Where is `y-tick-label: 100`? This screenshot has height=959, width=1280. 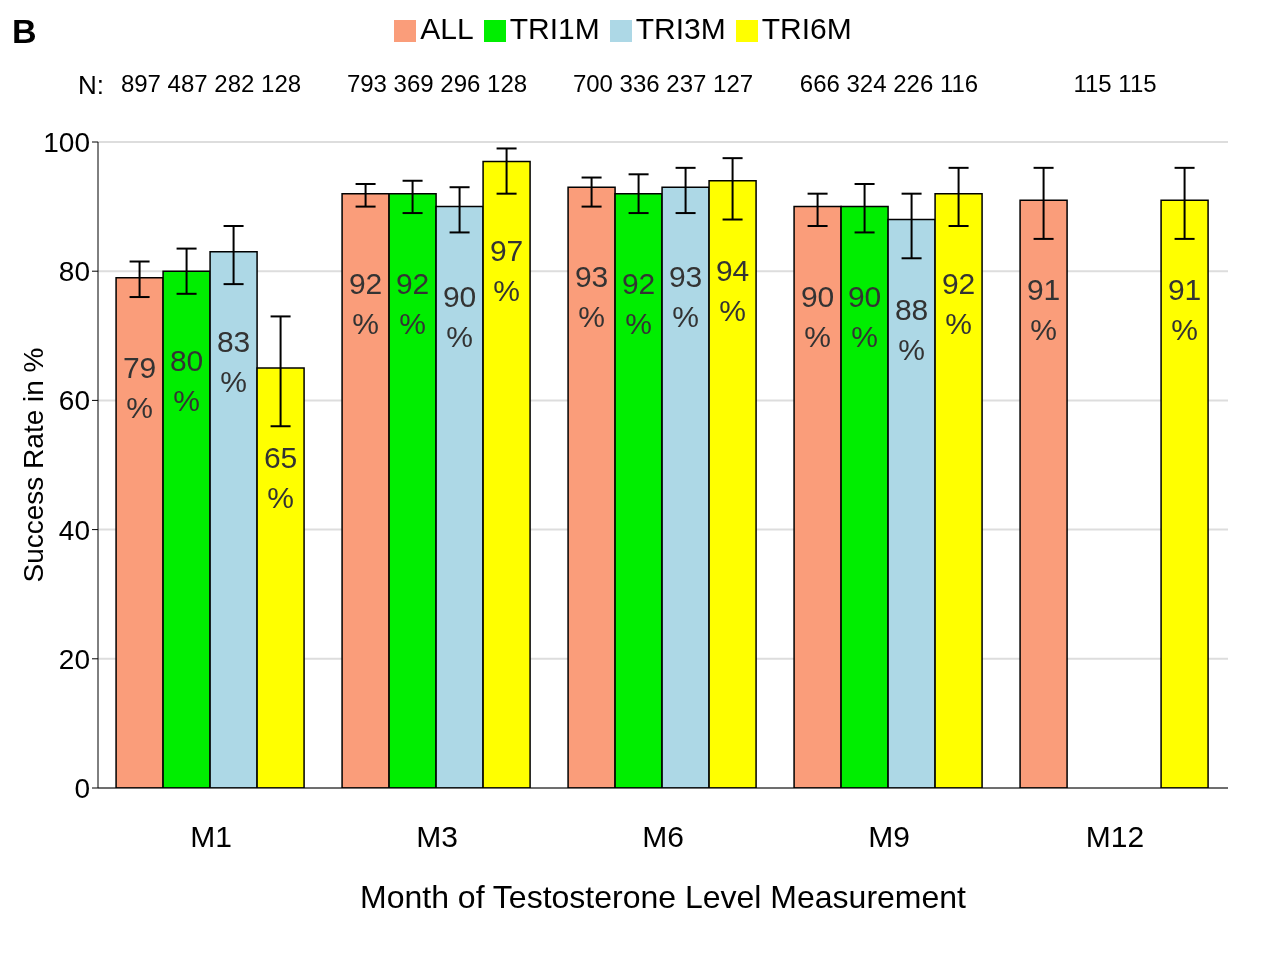 y-tick-label: 100 is located at coordinates (66, 142).